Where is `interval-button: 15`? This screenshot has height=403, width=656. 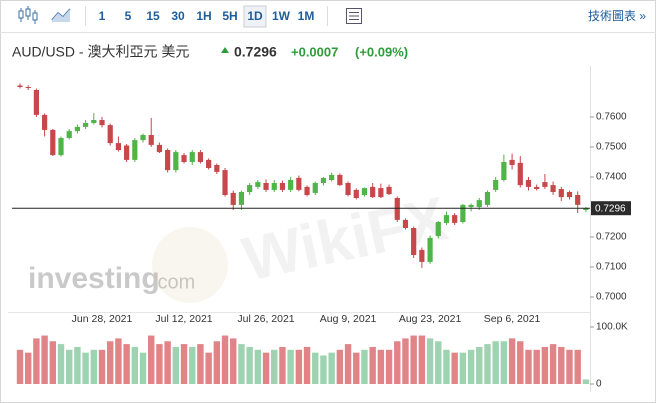 interval-button: 15 is located at coordinates (153, 16).